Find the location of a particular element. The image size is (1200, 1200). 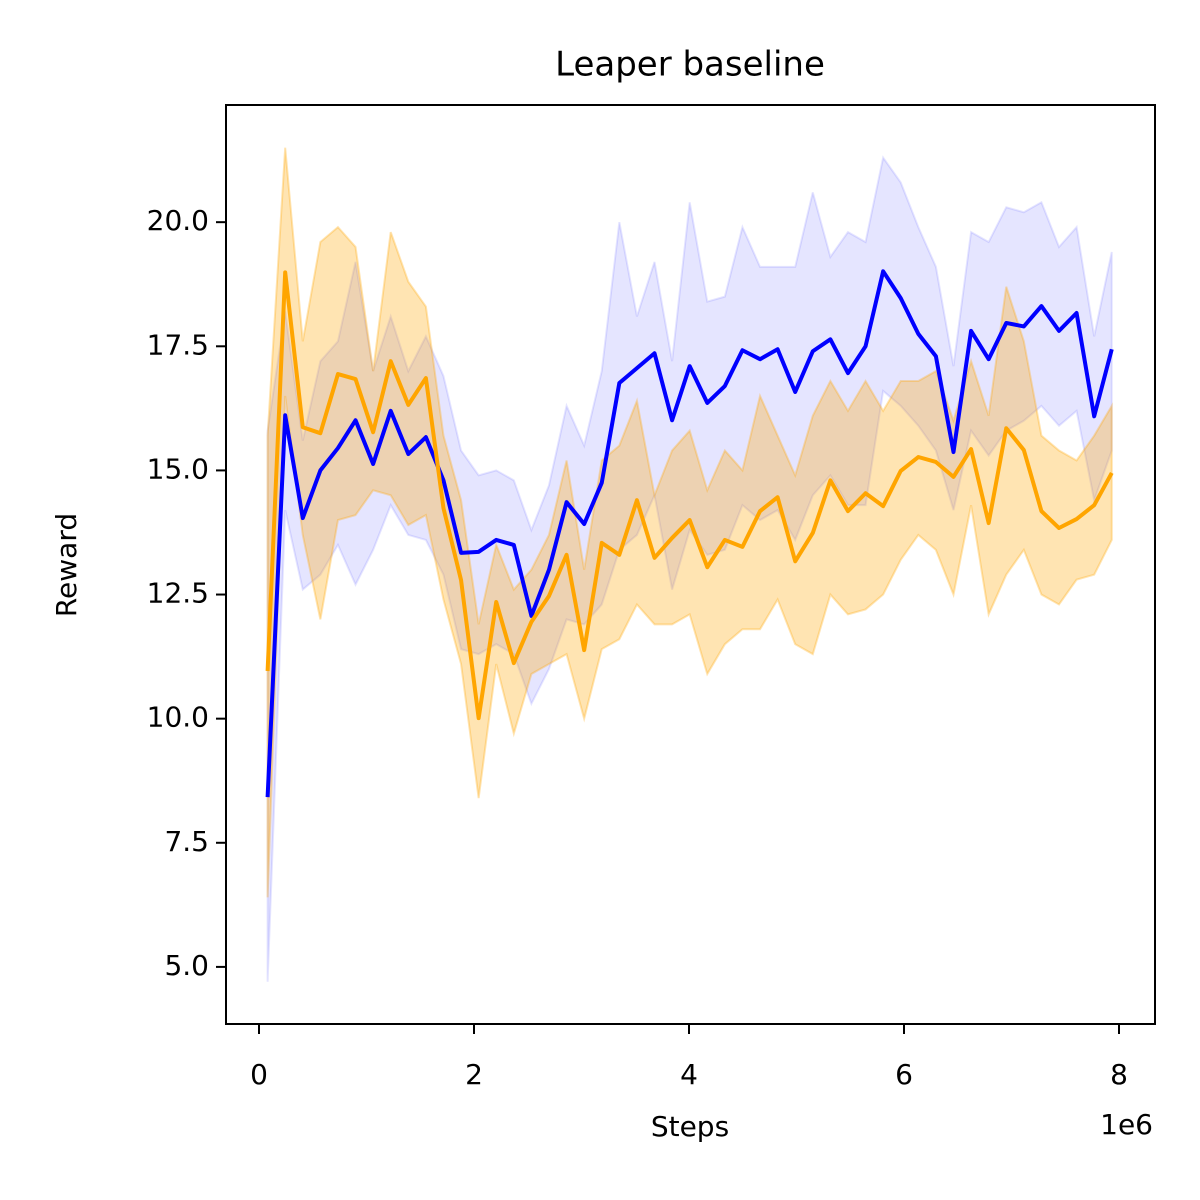

x-offset-label: 1e6 is located at coordinates (1126, 1124).